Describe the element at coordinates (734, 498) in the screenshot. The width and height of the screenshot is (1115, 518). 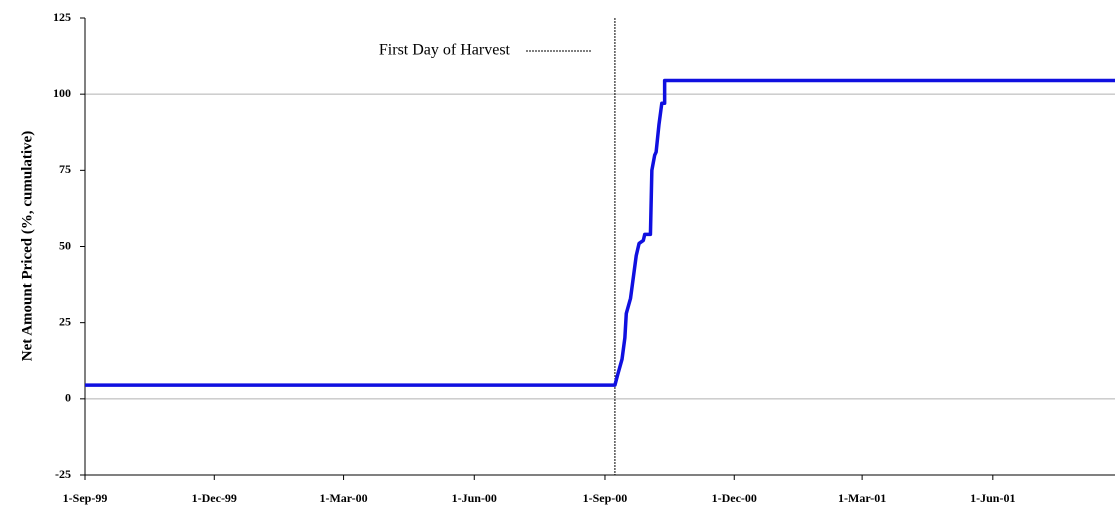
I see `x-tick-label: 1-Dec-00` at that location.